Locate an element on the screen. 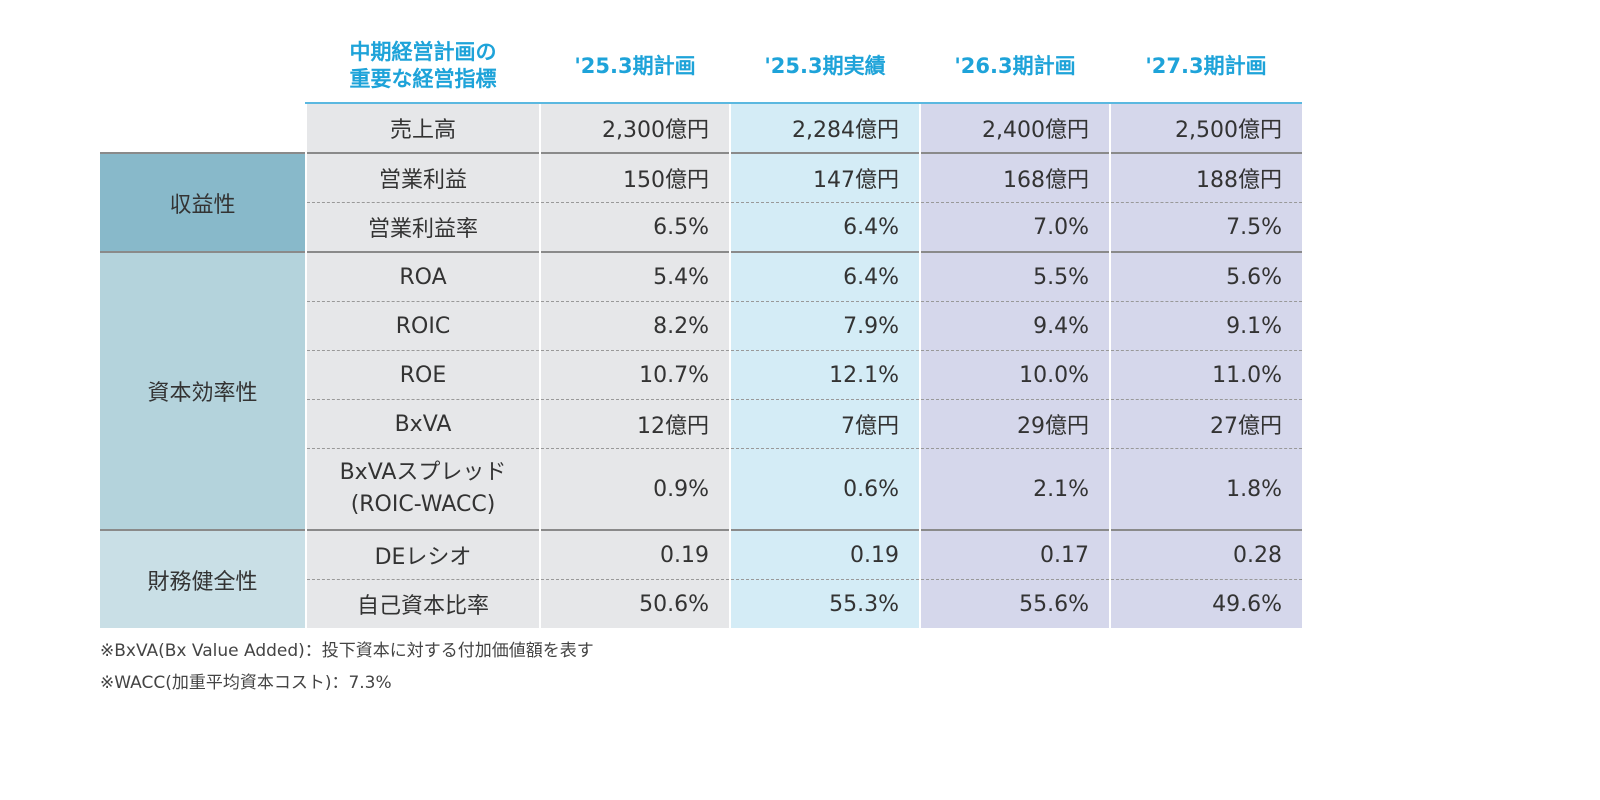  footnote: ※BxVA(Bx Value Added)：投下資本に対する付加価値額を表す is located at coordinates (347, 651).